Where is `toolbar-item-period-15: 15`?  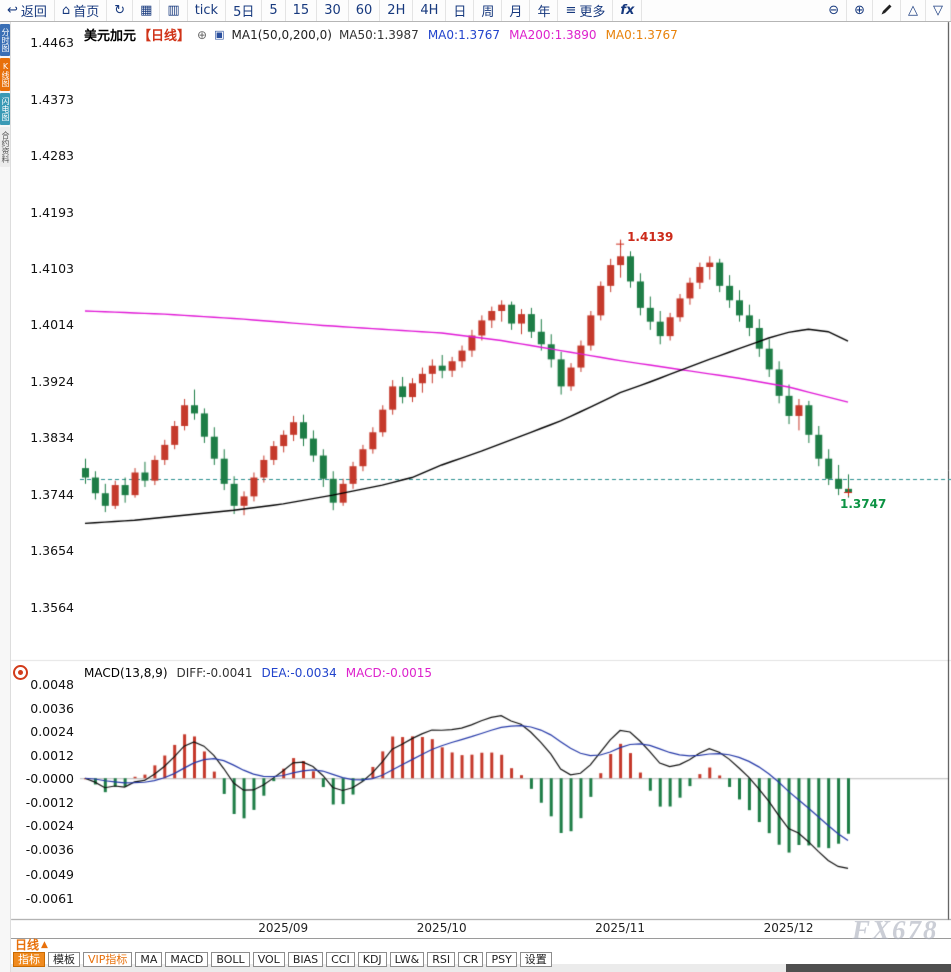 toolbar-item-period-15: 15 is located at coordinates (302, 10).